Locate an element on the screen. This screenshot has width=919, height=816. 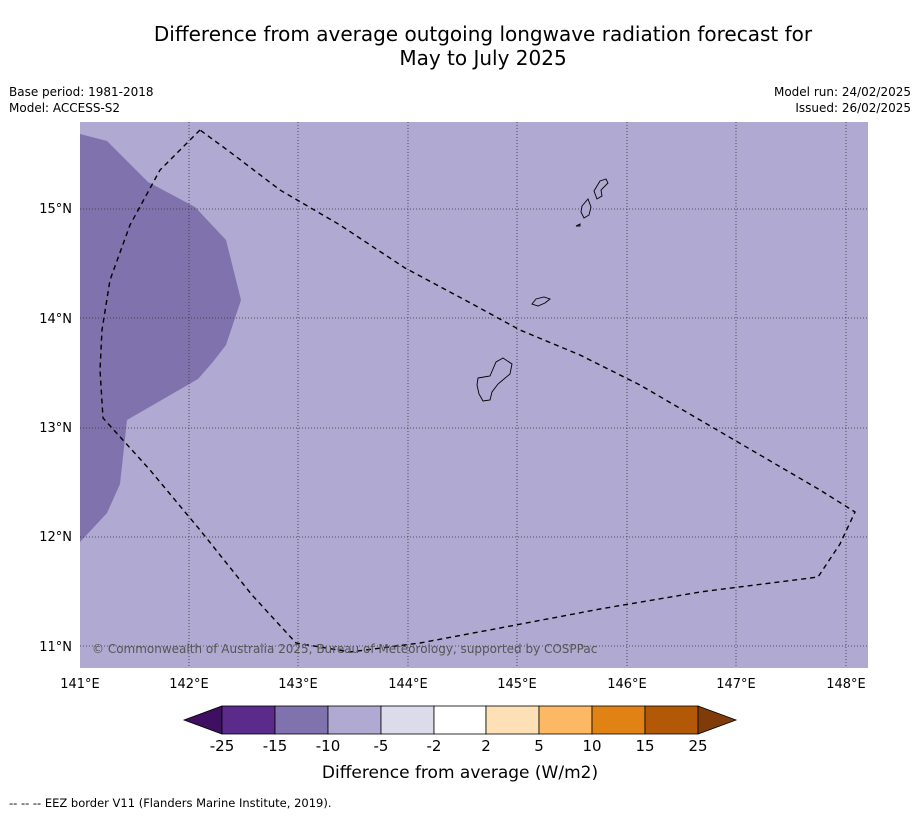
lon-tick: 141°E is located at coordinates (80, 684).